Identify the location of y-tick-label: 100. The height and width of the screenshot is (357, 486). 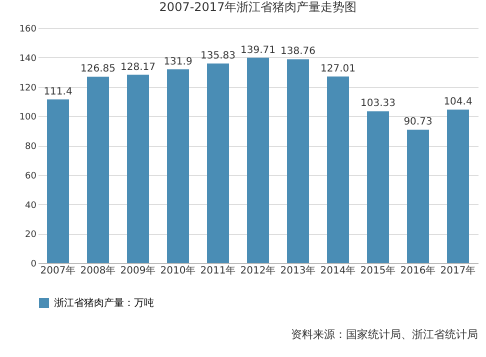
(28, 117).